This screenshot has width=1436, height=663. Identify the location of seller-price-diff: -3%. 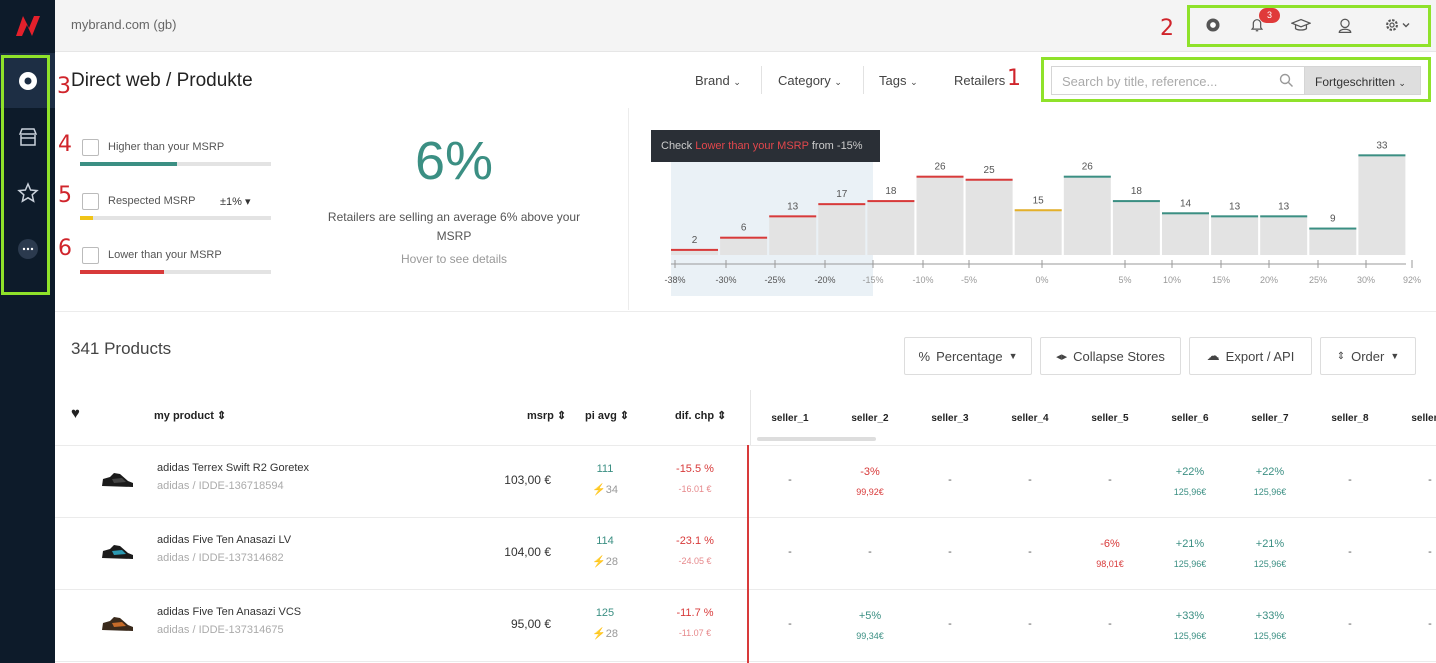
(870, 472).